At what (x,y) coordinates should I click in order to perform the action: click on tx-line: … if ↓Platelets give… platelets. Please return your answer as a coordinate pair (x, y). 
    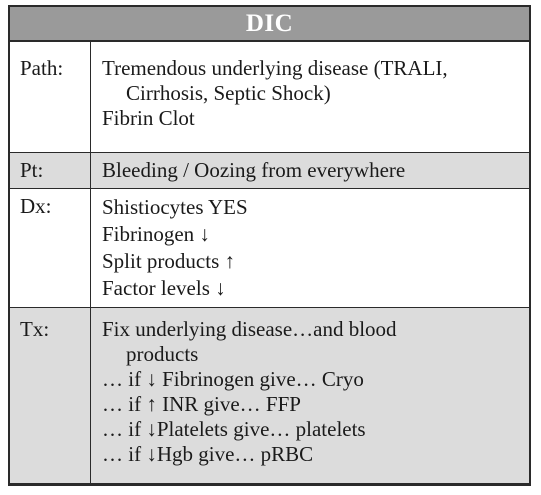
    Looking at the image, I should click on (234, 429).